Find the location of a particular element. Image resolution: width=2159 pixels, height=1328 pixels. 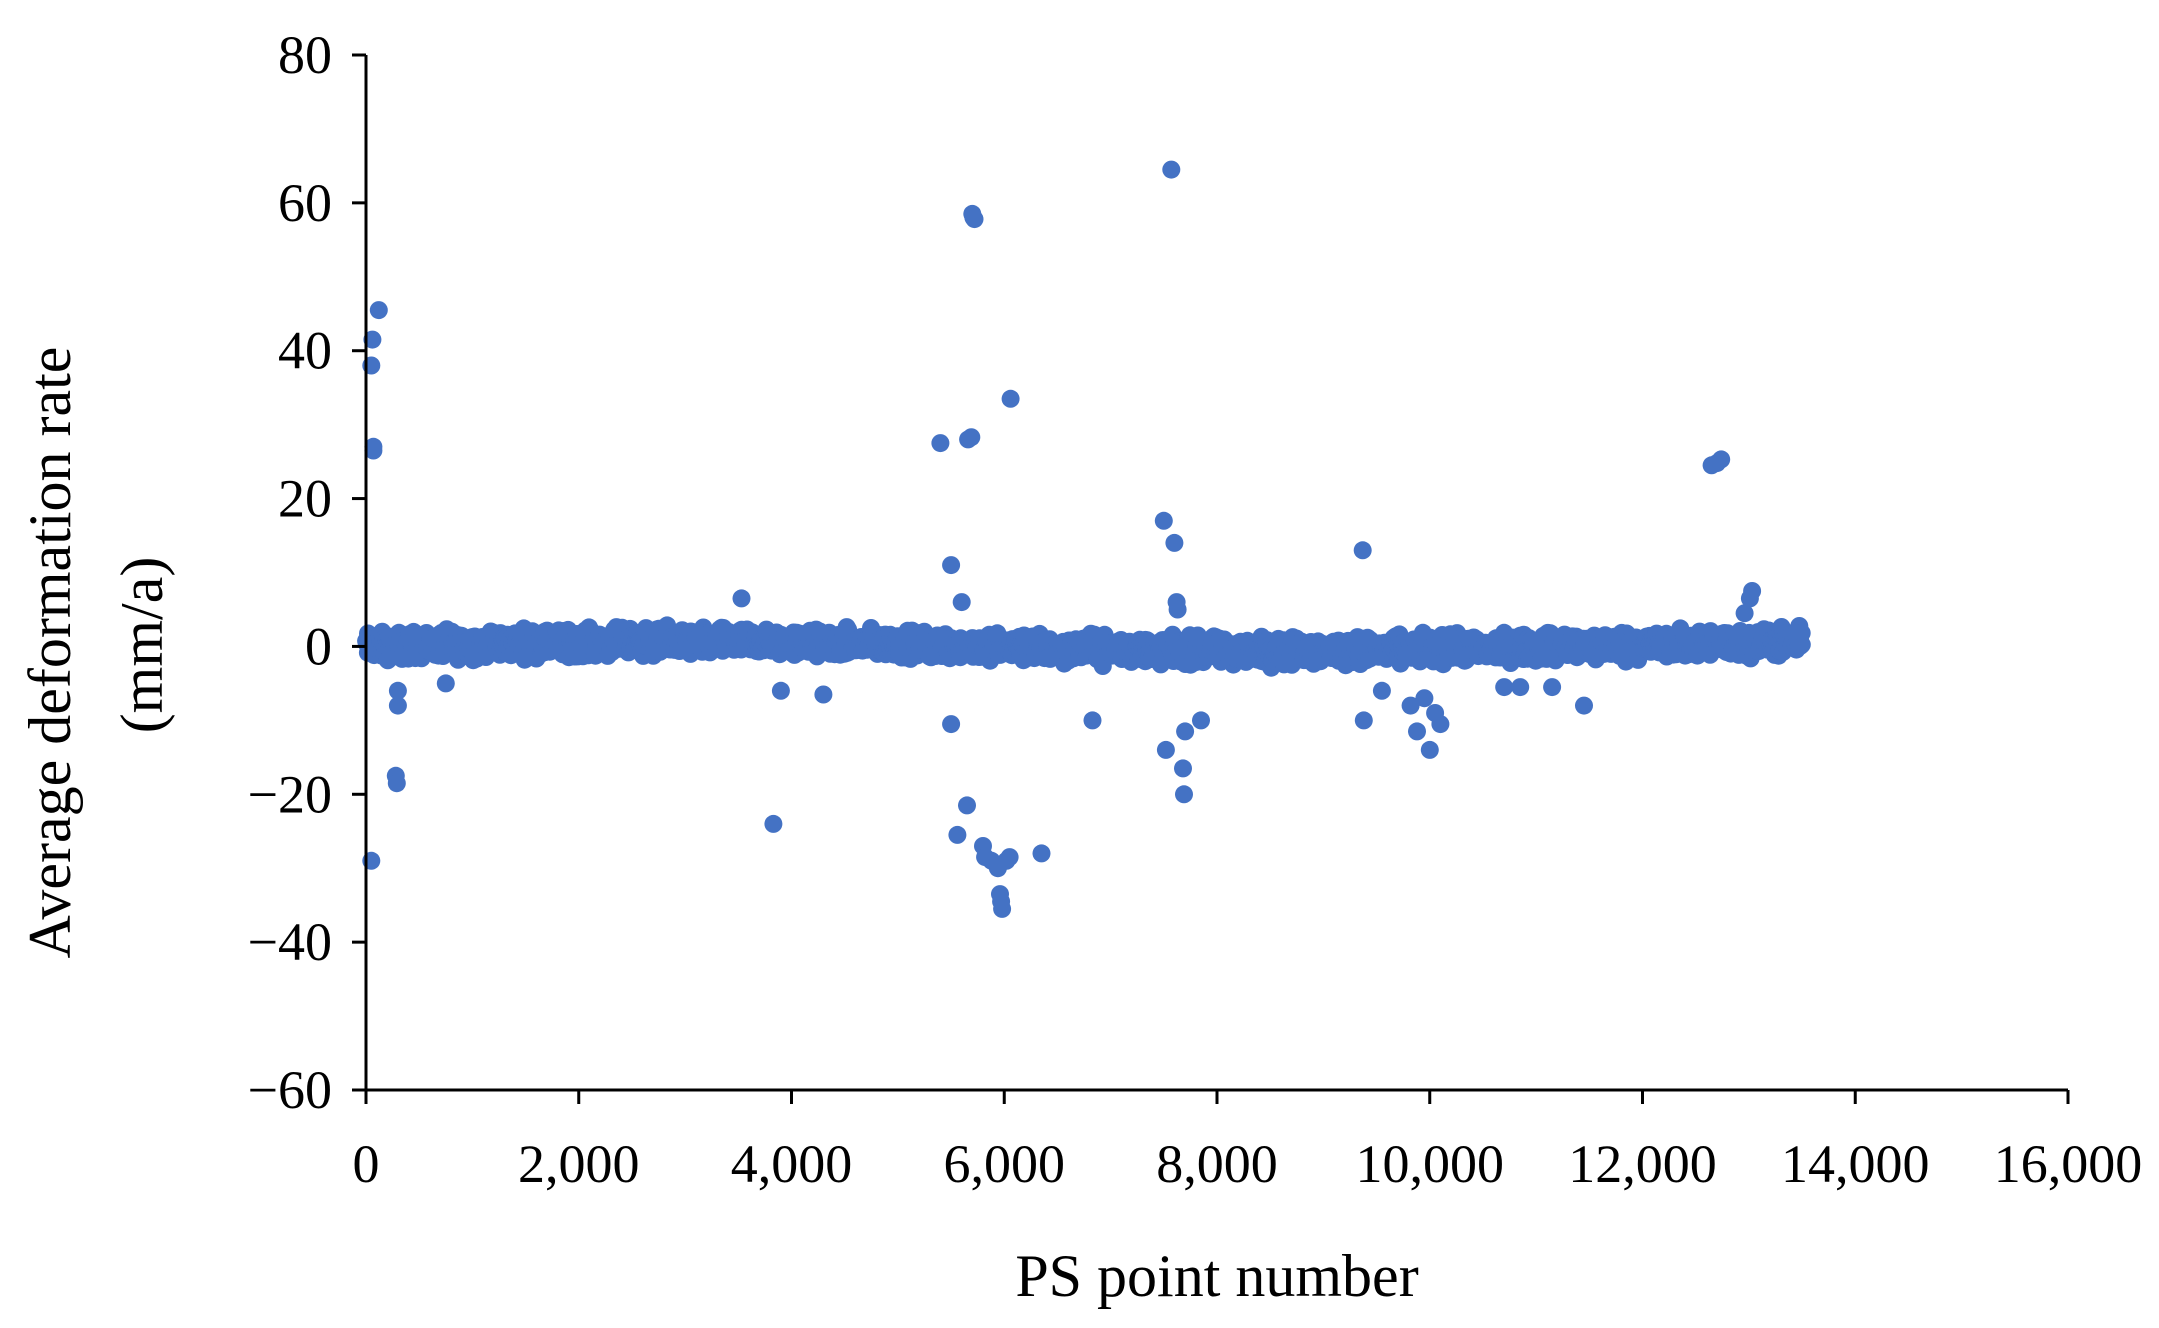

y-axis-title-line-2: (mm/a) is located at coordinates (142, 645).